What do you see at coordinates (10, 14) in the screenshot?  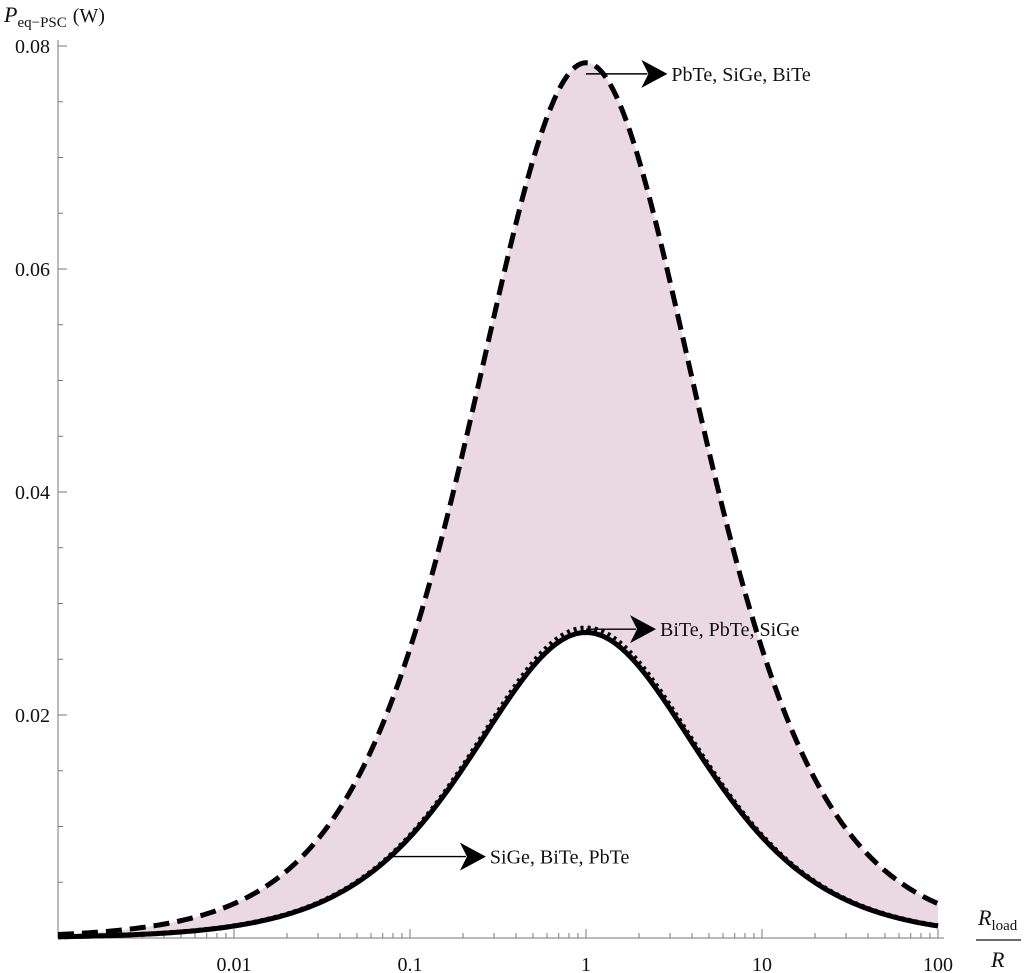 I see `y-axis-label-main: P` at bounding box center [10, 14].